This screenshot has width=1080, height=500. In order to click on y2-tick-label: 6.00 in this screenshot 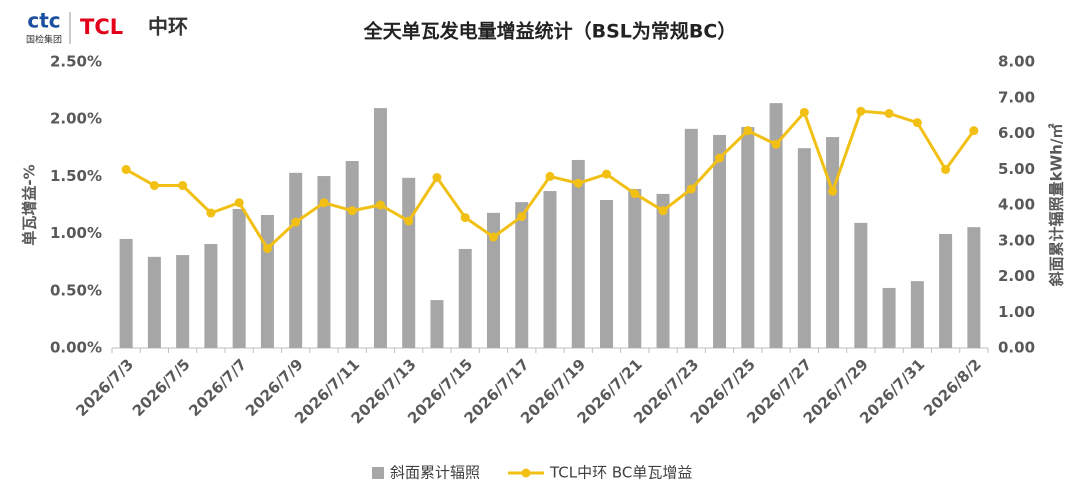, I will do `click(1016, 133)`.